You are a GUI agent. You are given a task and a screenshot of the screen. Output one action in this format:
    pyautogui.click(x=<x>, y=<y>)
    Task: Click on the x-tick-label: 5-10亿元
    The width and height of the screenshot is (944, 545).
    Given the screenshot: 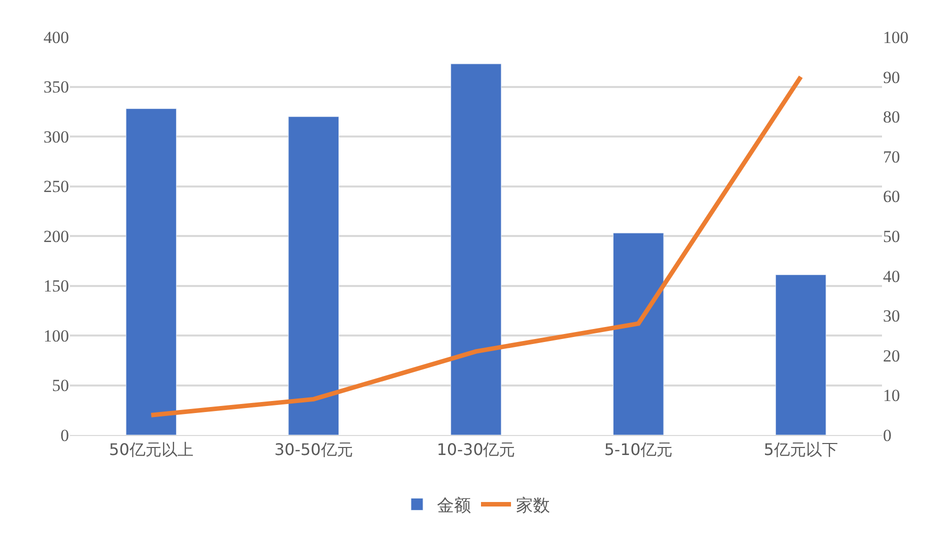 What is the action you would take?
    pyautogui.click(x=638, y=450)
    